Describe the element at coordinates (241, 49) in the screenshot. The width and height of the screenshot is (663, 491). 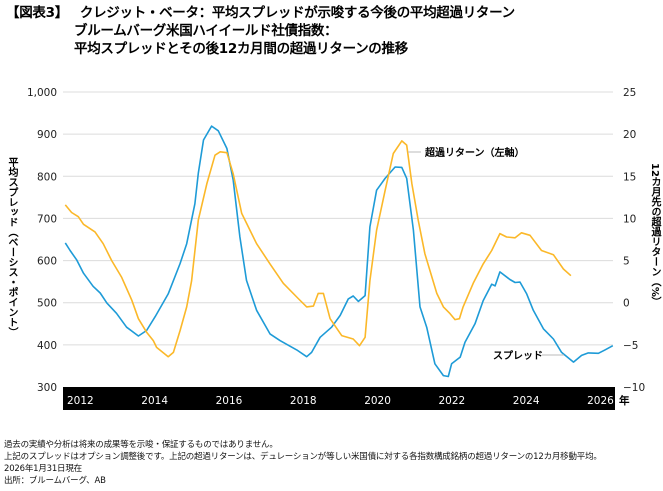
I see `chart-title-line3: 平均スプレッドとその後12カ月間の超過リターンの推移` at that location.